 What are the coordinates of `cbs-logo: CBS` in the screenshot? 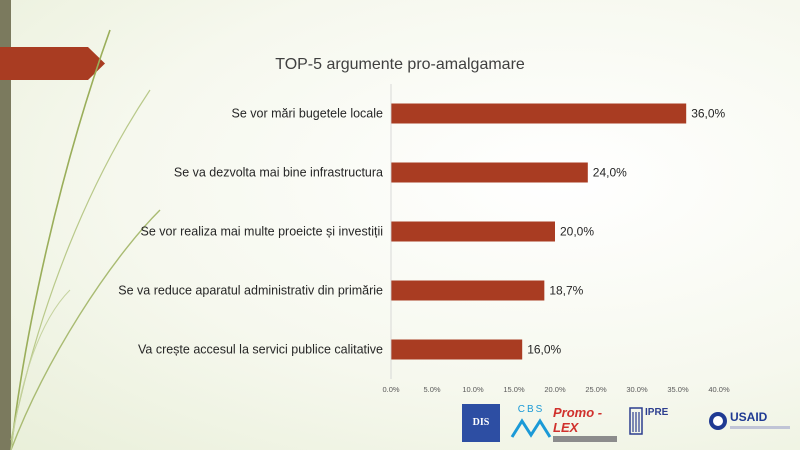 It's located at (531, 423).